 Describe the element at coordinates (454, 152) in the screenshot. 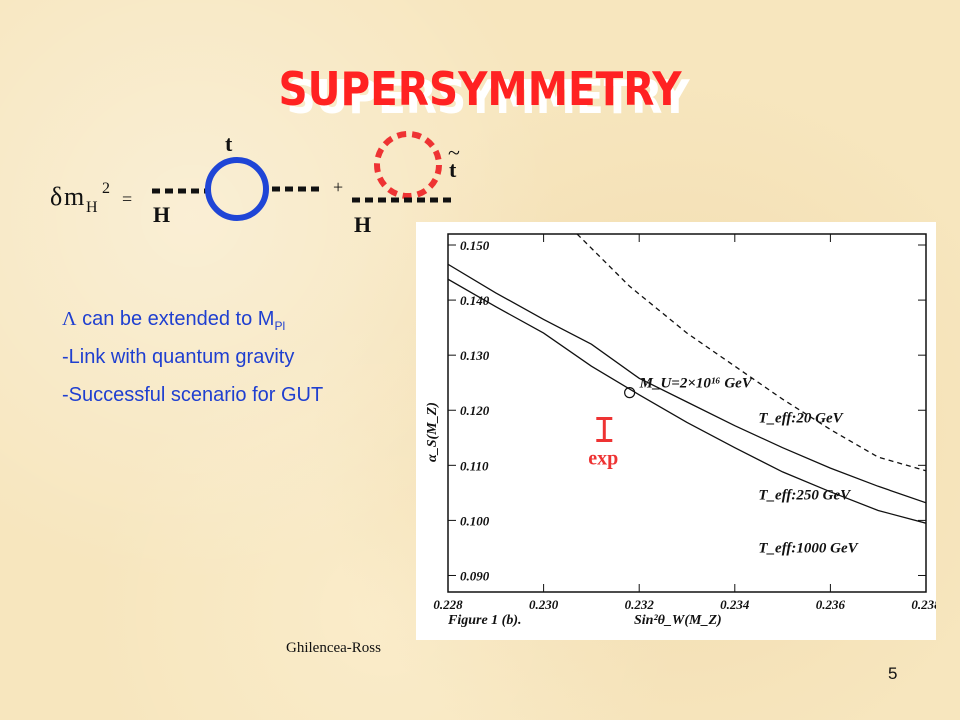

I see `stop-tilde: ~` at that location.